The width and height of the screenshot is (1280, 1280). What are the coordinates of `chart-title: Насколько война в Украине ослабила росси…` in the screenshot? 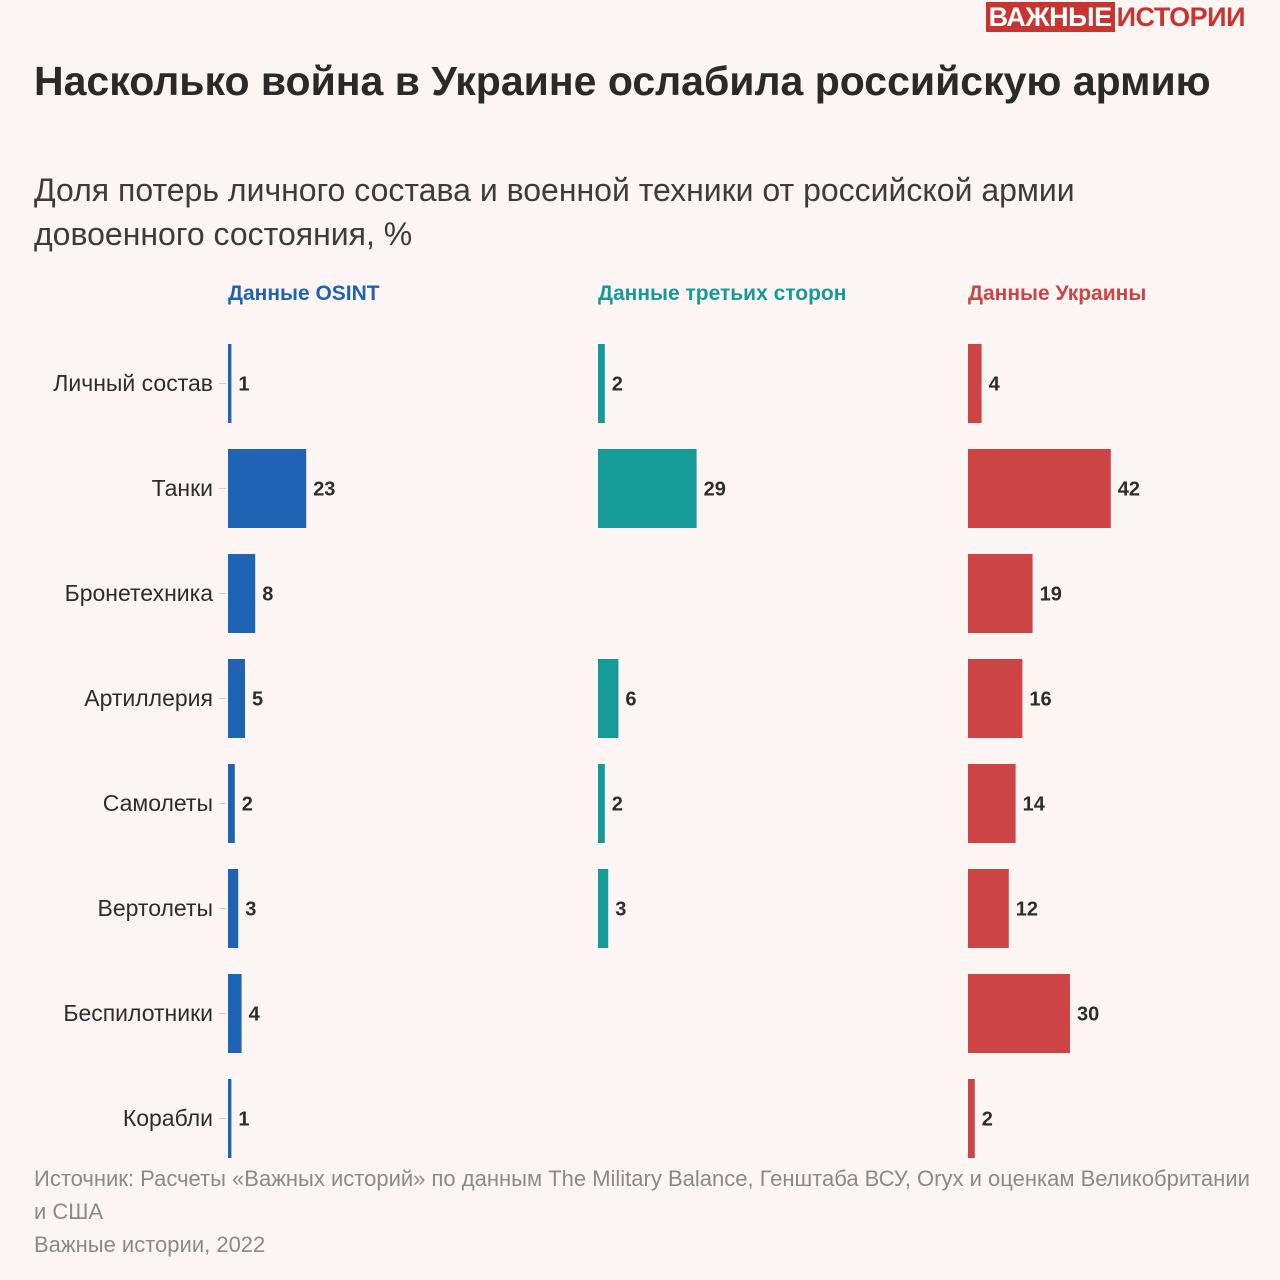 It's located at (622, 81).